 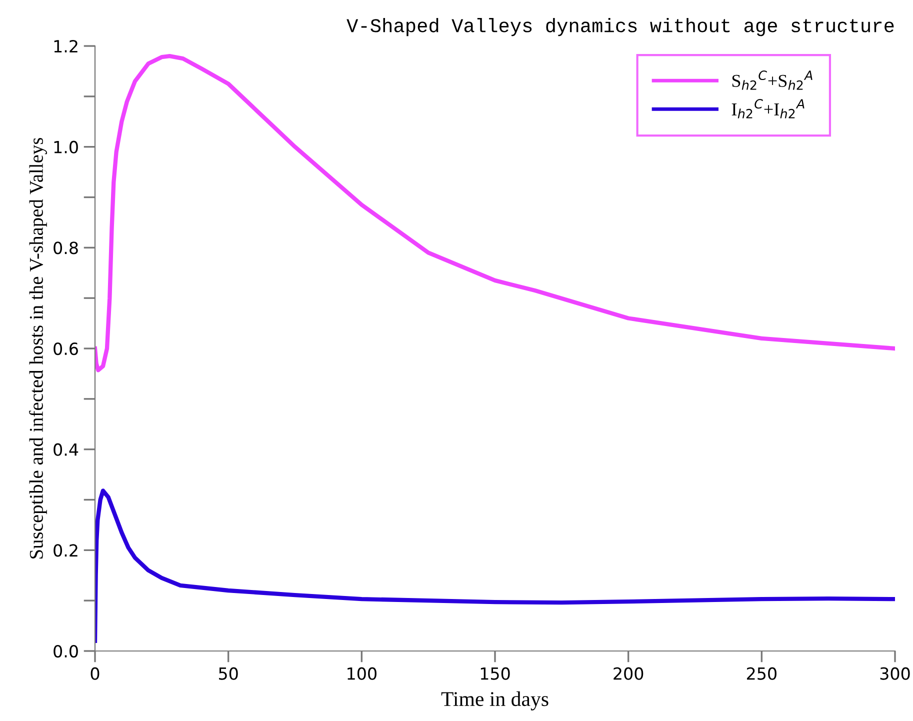 I want to click on legend-label: I$_{h2}$$^{C}$+I$_{h2}$$^{A}$, so click(x=768, y=108).